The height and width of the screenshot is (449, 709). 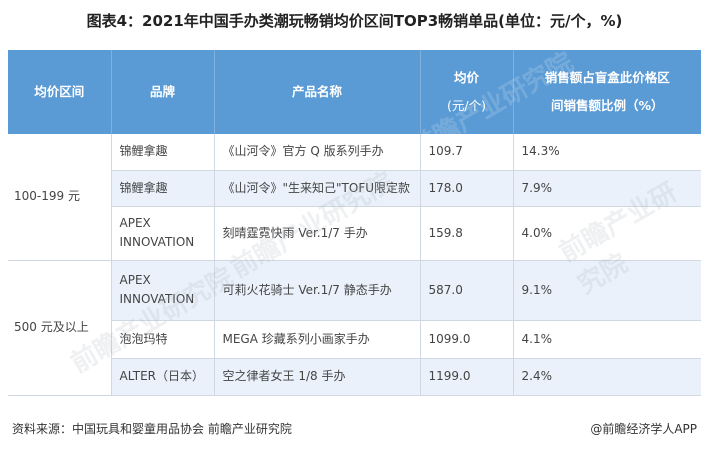 I want to click on share-cell: 14.3%, so click(x=607, y=152).